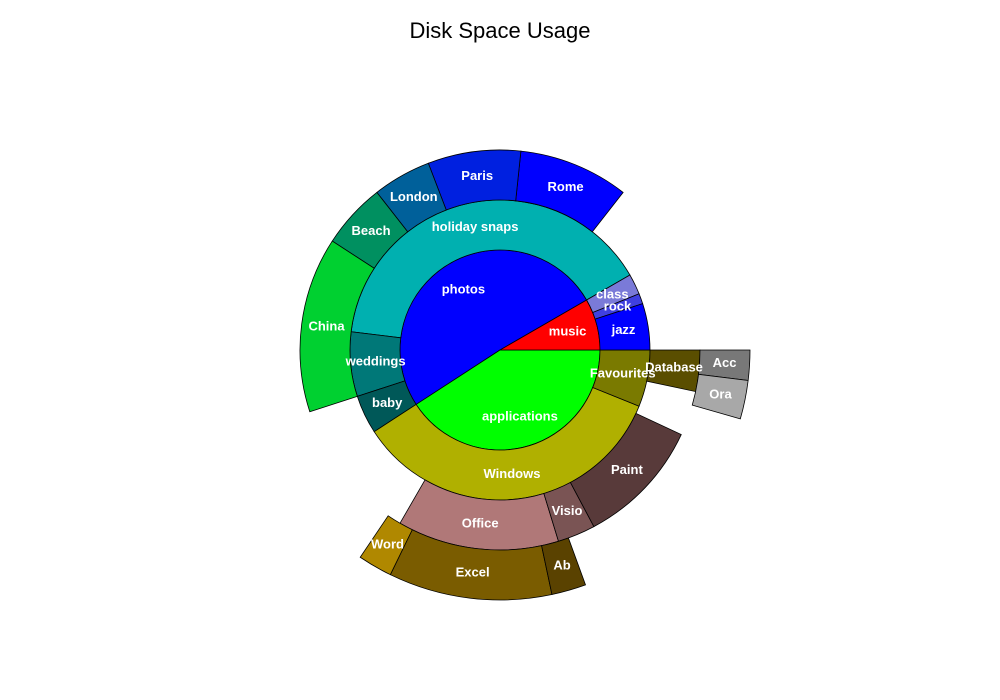 The width and height of the screenshot is (1000, 700). What do you see at coordinates (567, 510) in the screenshot?
I see `label-visio: Visio` at bounding box center [567, 510].